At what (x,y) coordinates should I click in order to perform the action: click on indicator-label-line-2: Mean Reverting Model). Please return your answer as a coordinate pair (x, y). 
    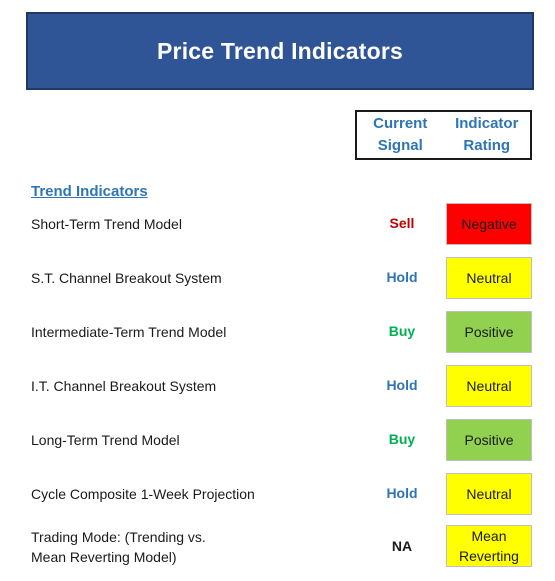
    Looking at the image, I should click on (104, 557).